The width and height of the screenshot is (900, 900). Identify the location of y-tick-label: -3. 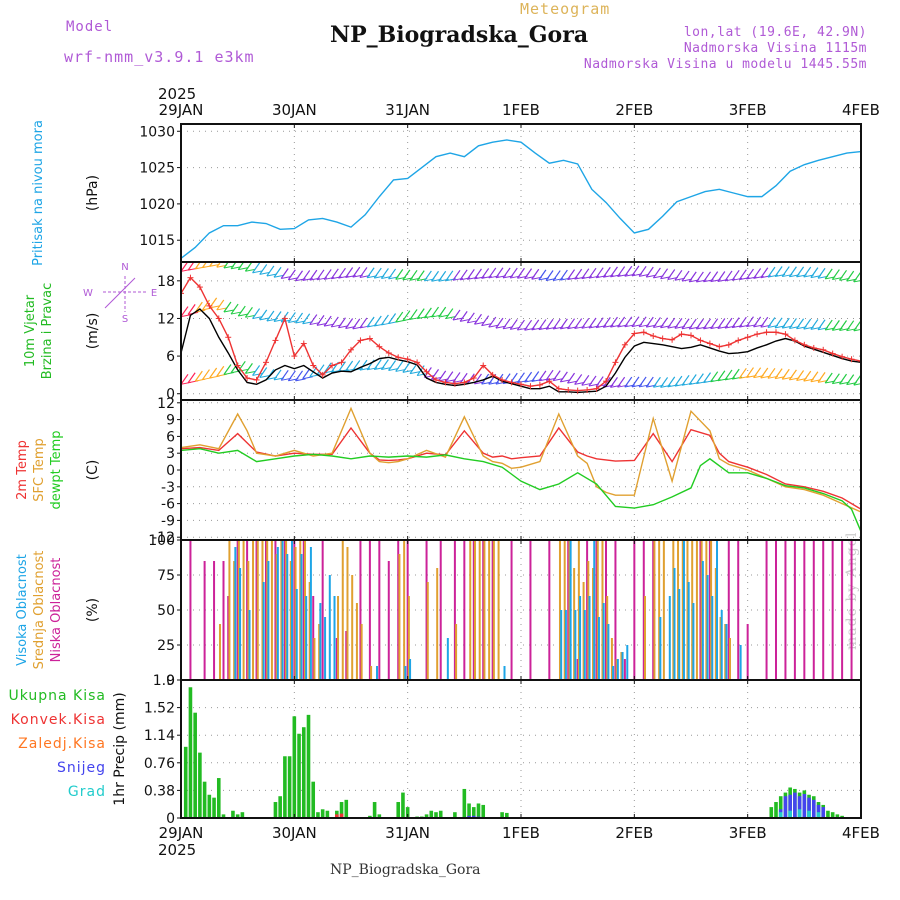
(168, 488).